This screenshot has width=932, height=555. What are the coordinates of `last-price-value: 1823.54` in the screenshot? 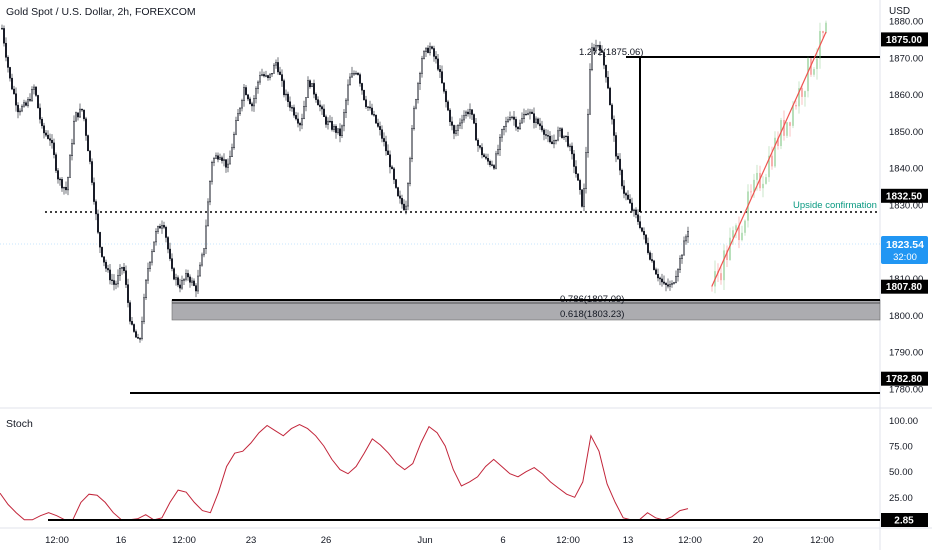 It's located at (905, 245).